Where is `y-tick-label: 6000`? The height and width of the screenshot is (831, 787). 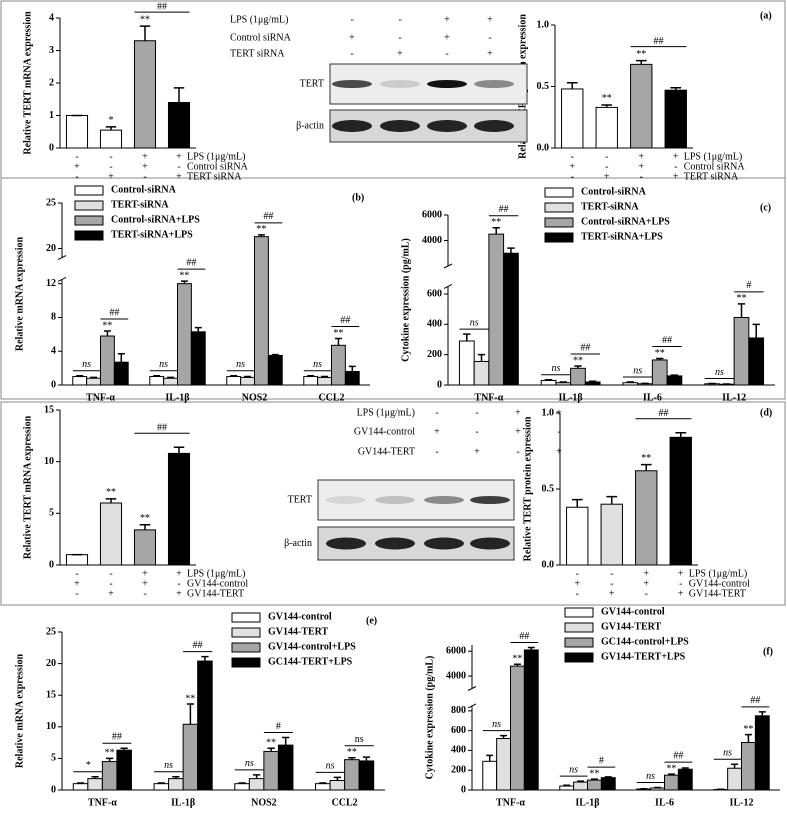
y-tick-label: 6000 is located at coordinates (432, 214).